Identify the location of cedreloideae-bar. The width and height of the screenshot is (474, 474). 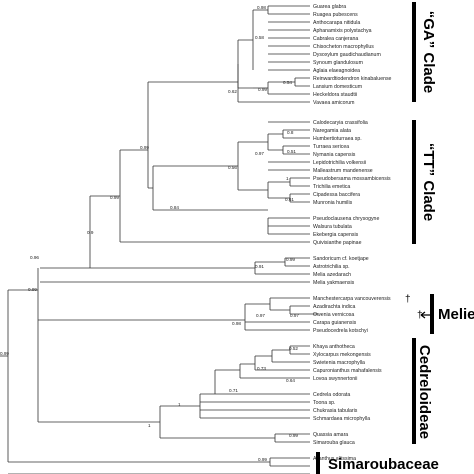
(414, 391).